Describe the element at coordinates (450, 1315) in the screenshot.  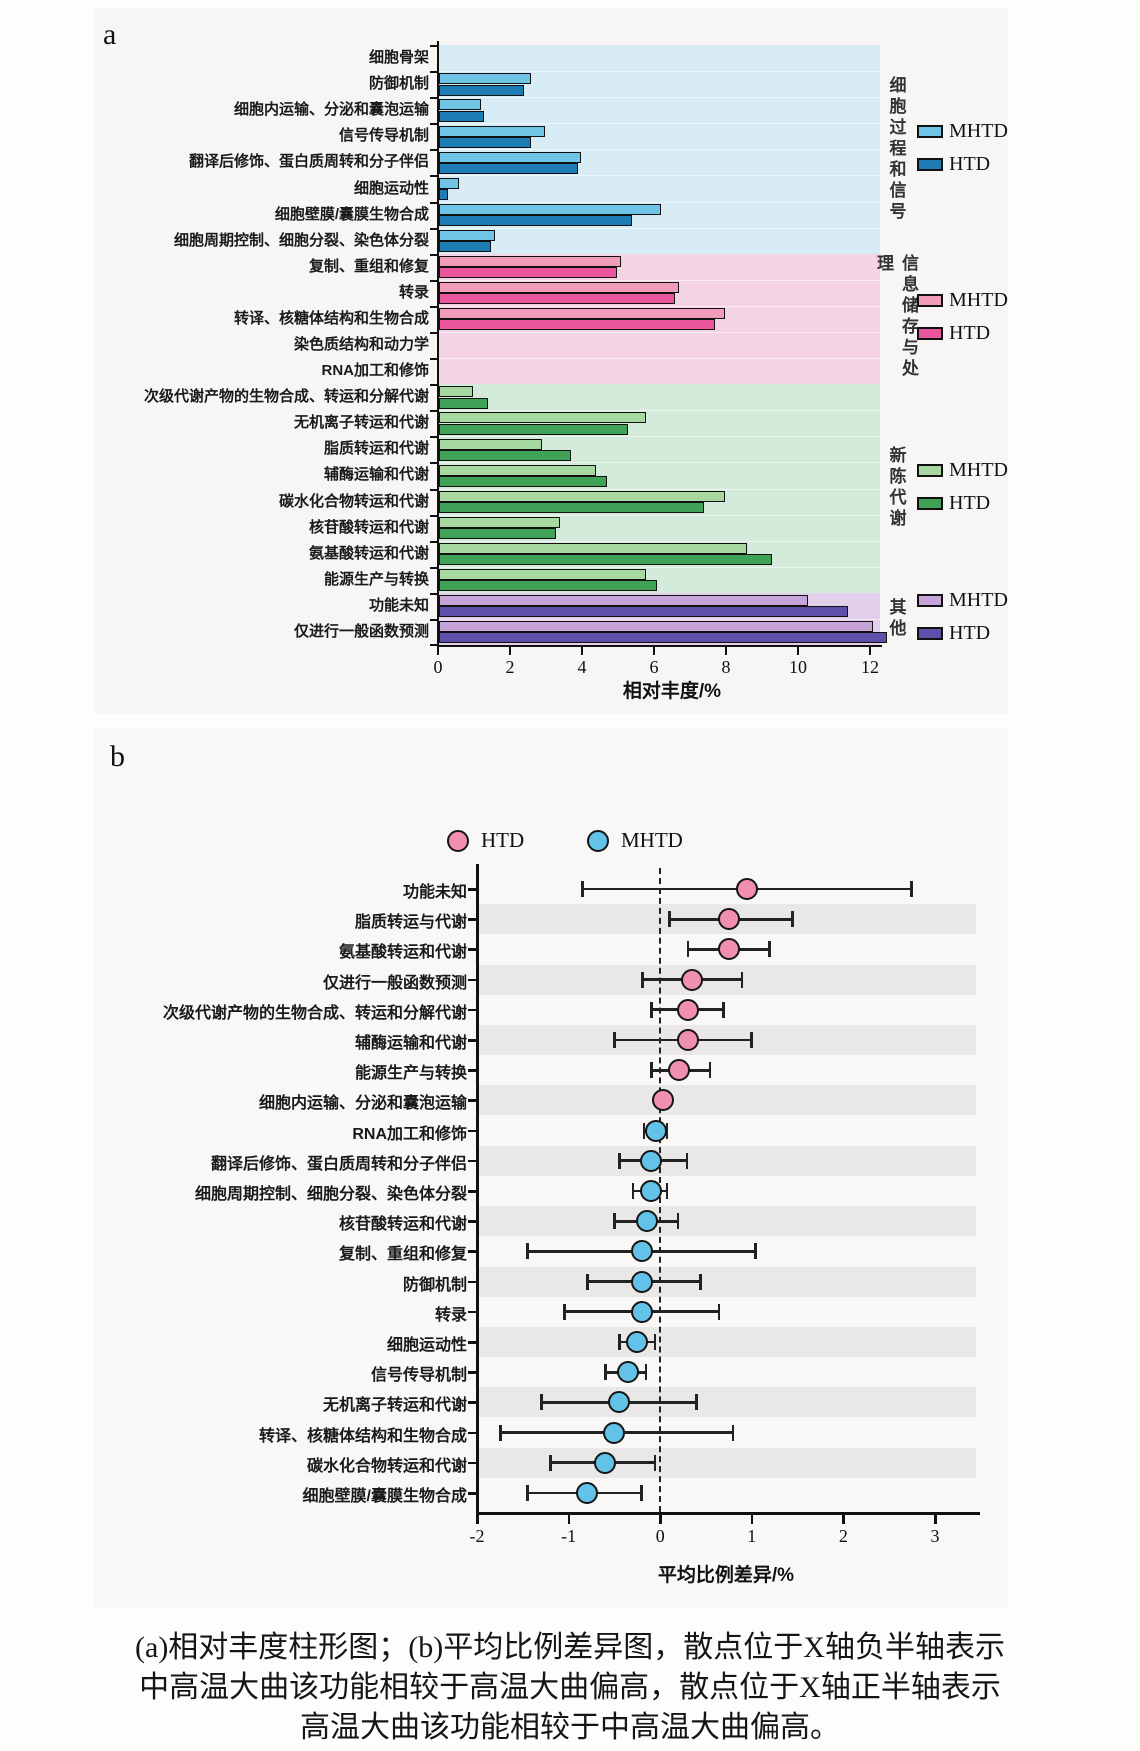
I see `category-label: 转录` at that location.